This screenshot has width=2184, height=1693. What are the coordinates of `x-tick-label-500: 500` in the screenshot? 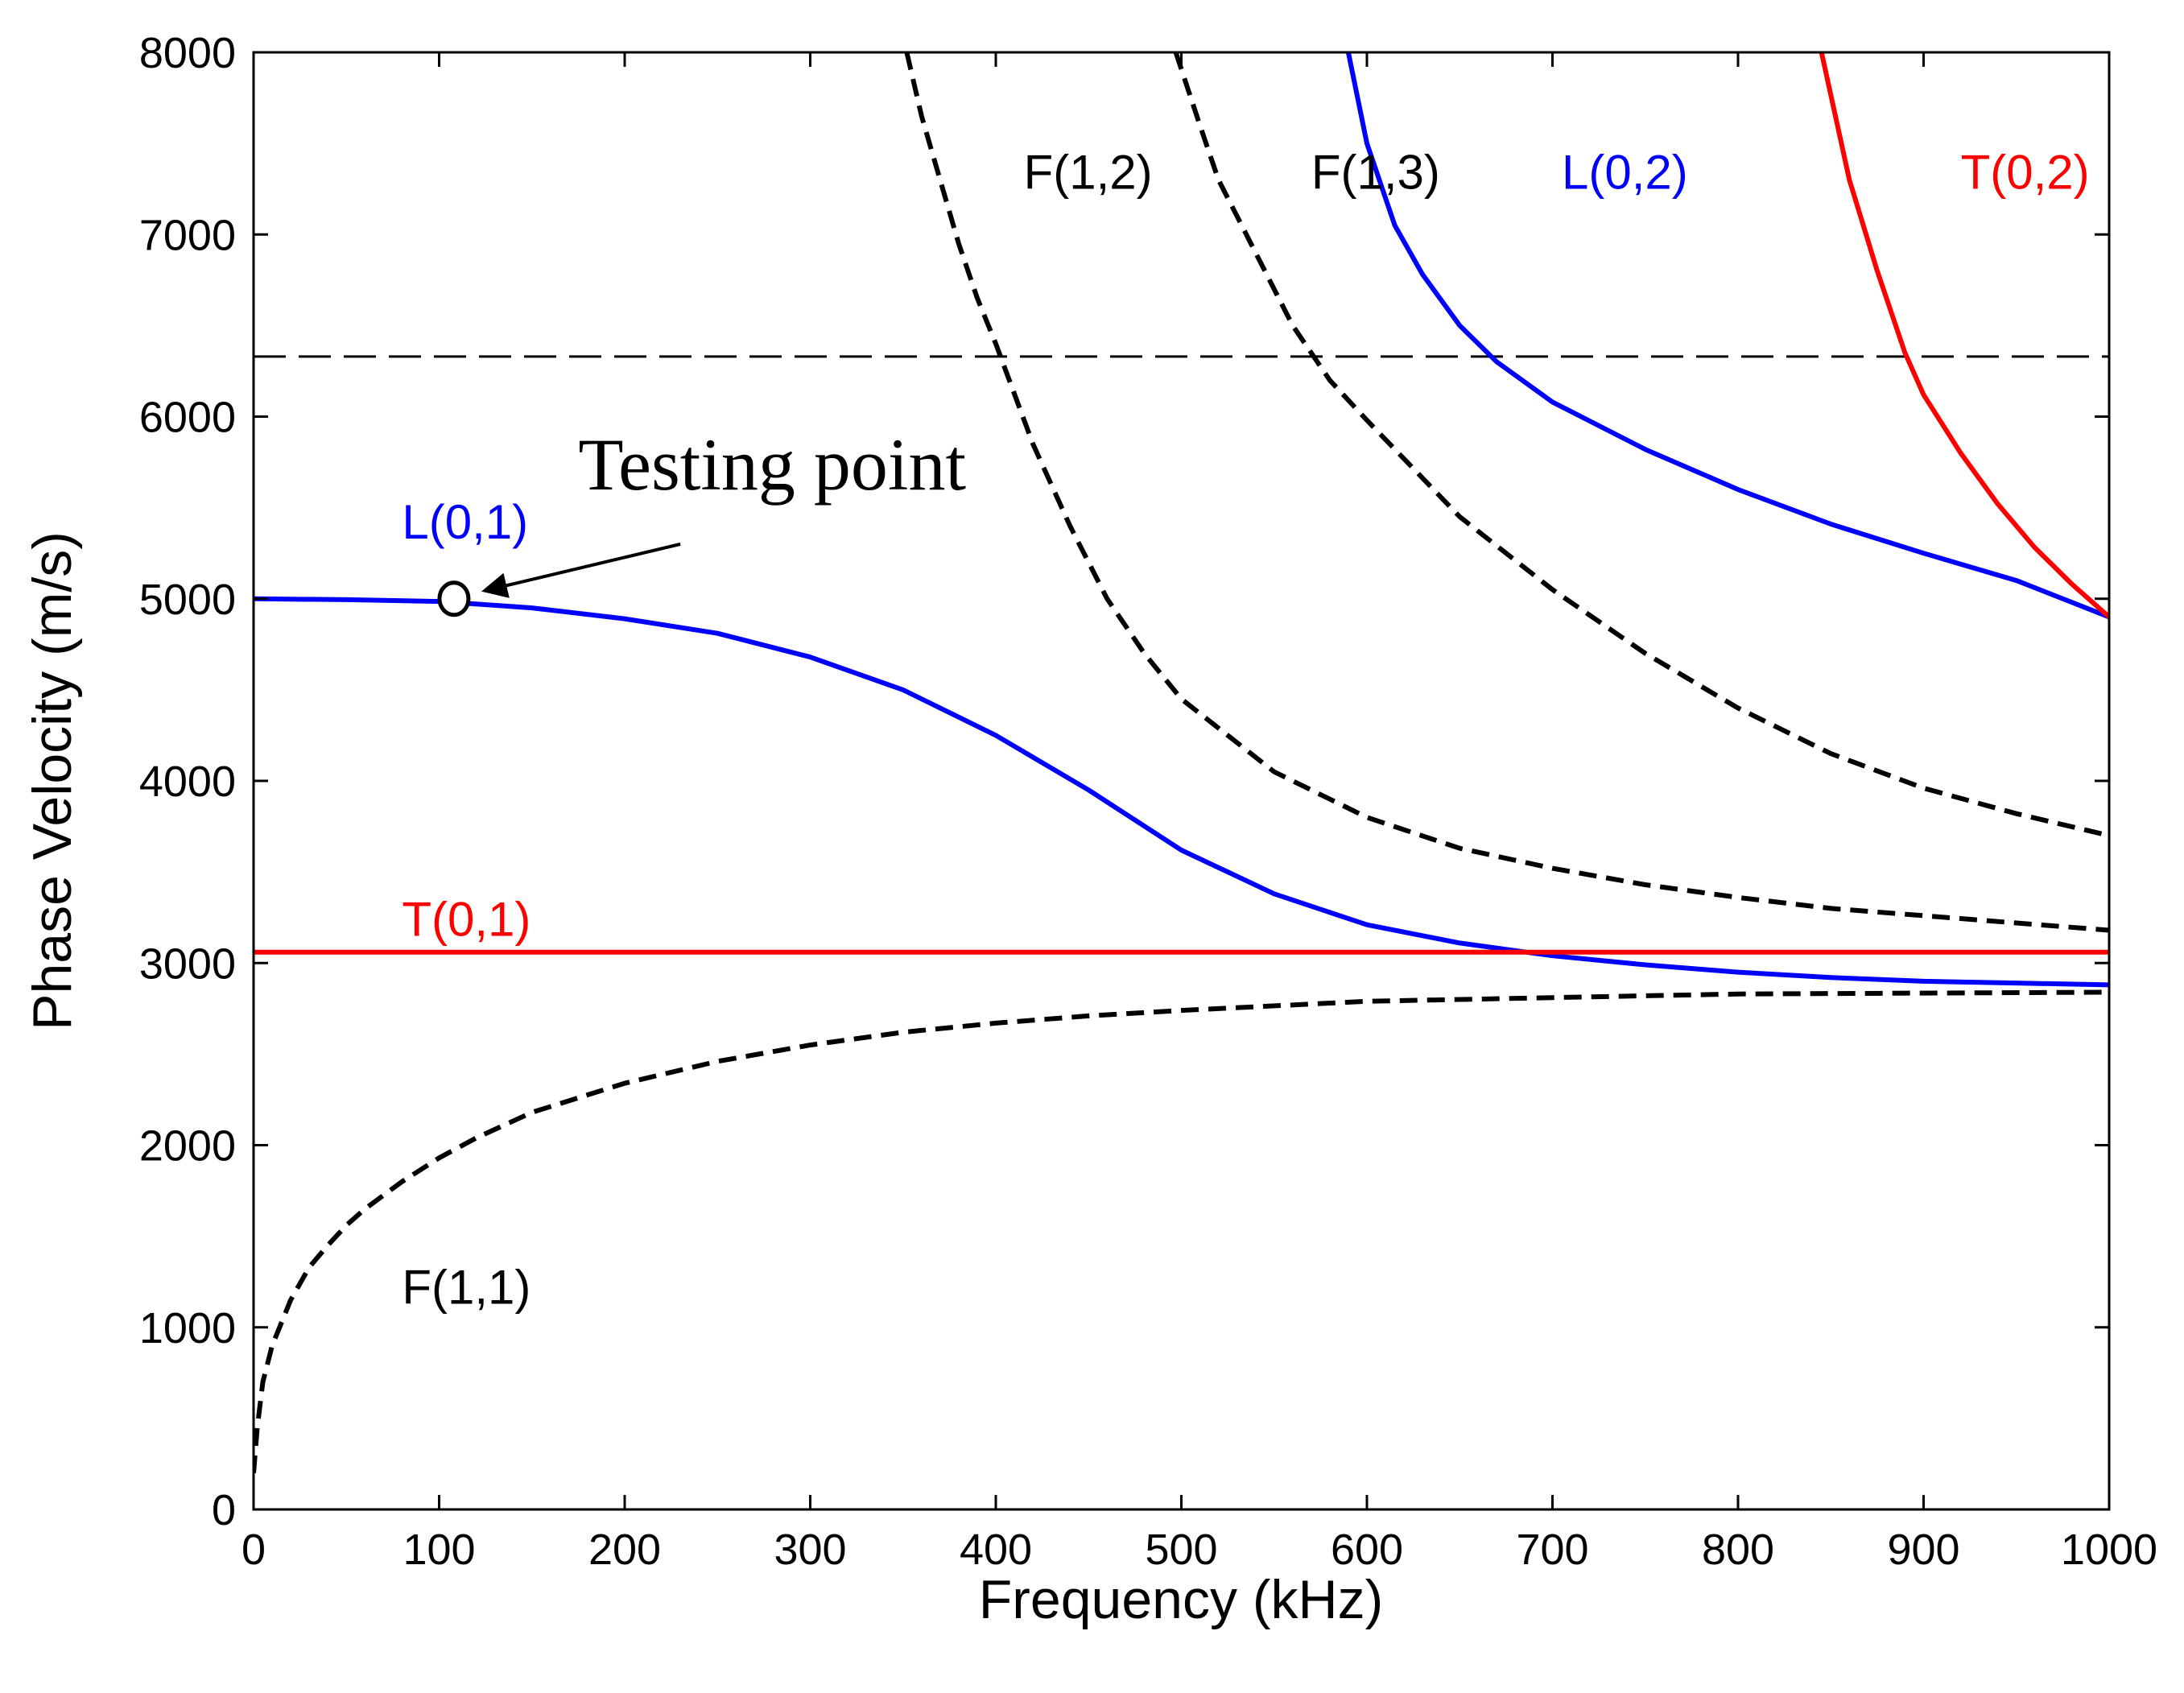 It's located at (1181, 1550).